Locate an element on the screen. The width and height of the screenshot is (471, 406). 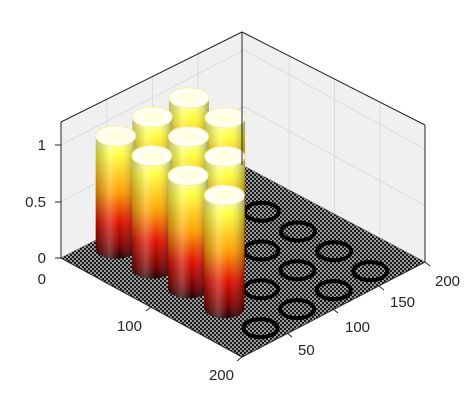
y-tick-label-150: 150 is located at coordinates (402, 302).